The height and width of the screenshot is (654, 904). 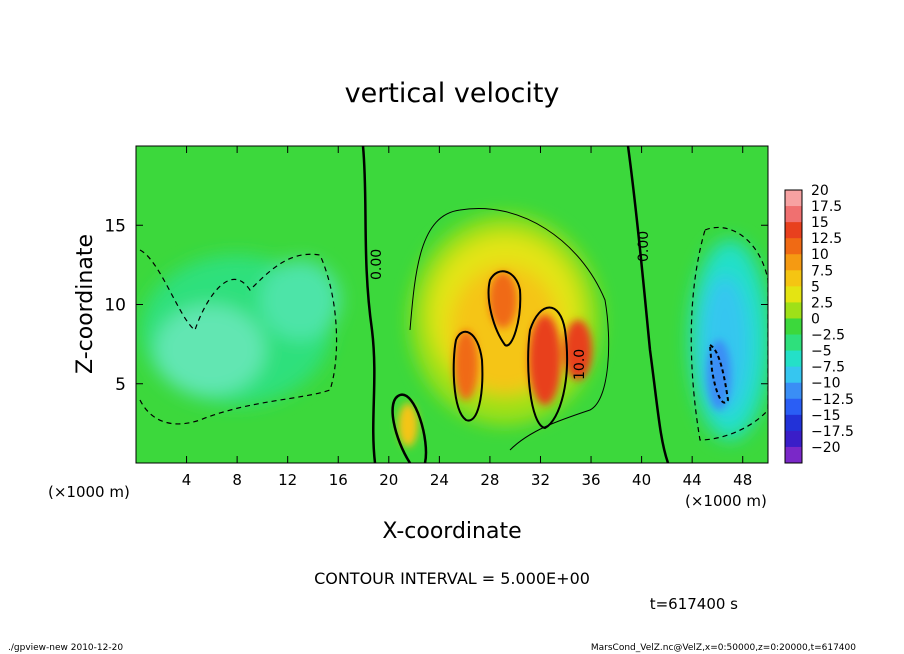 What do you see at coordinates (452, 93) in the screenshot?
I see `chart-title: vertical velocity` at bounding box center [452, 93].